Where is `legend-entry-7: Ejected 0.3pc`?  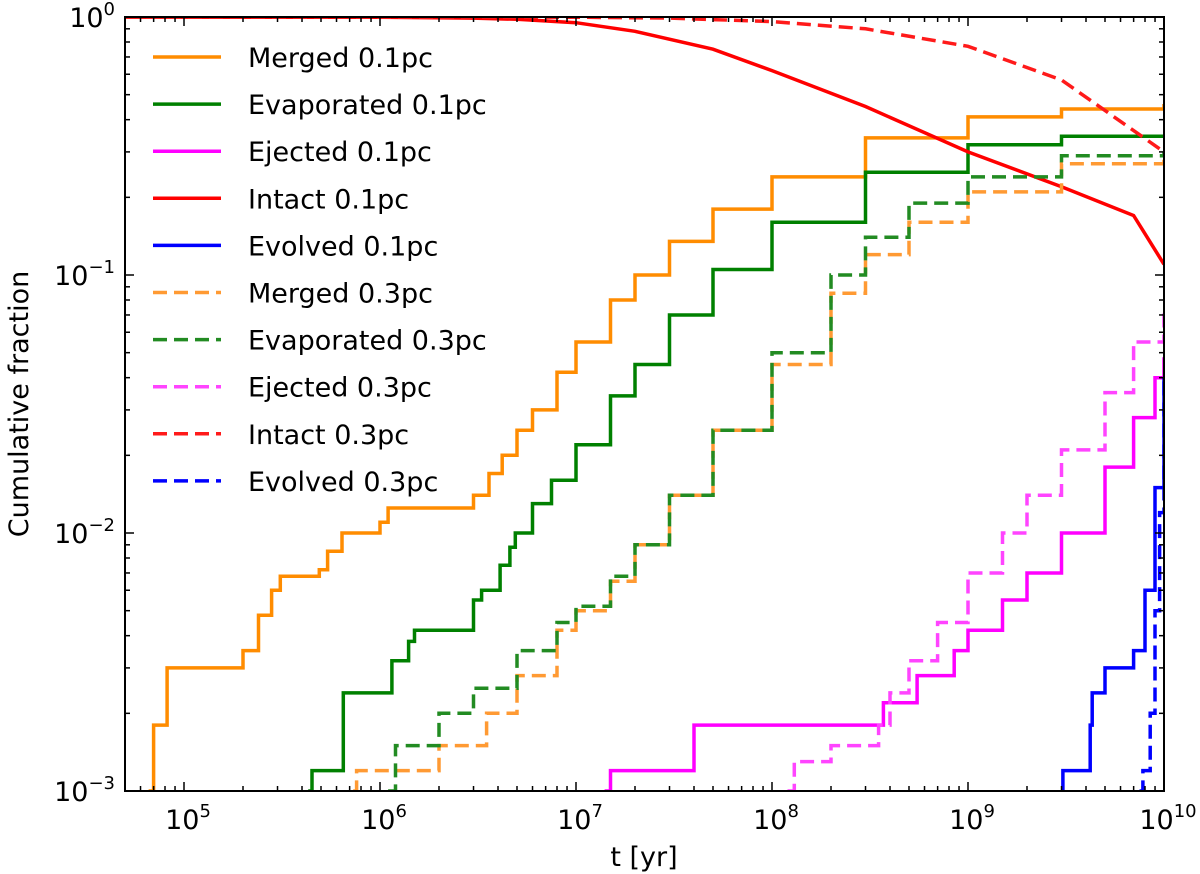
legend-entry-7: Ejected 0.3pc is located at coordinates (340, 388).